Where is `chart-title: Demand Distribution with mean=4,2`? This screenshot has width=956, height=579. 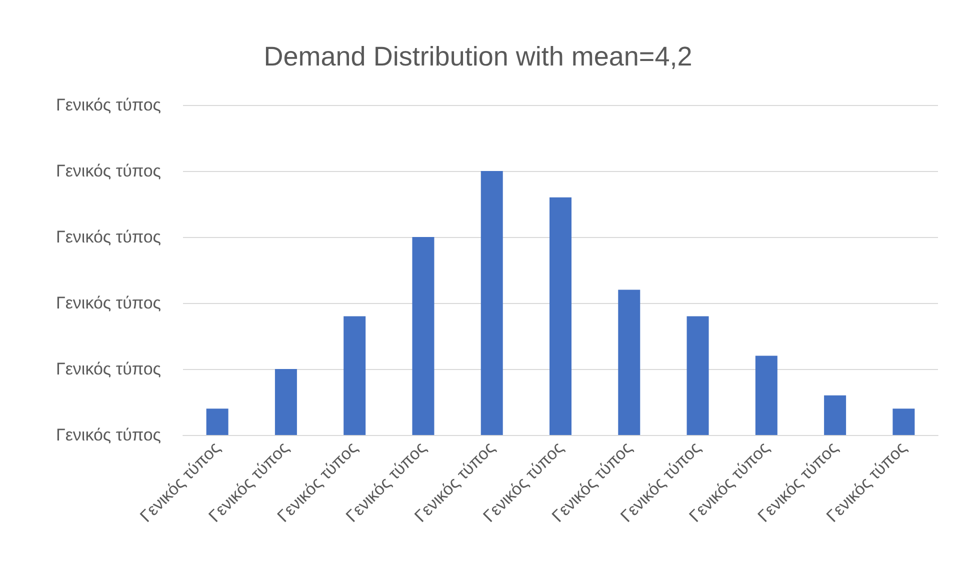
chart-title: Demand Distribution with mean=4,2 is located at coordinates (478, 57).